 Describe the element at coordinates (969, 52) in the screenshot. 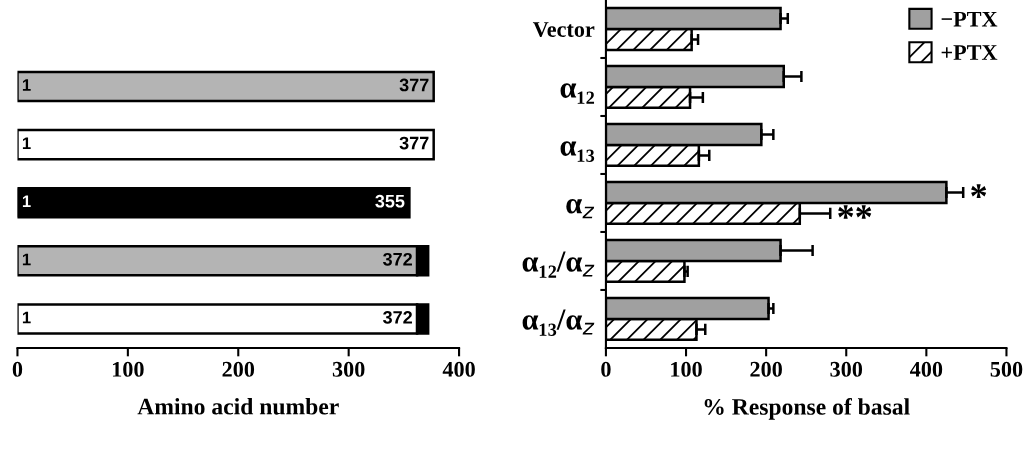

I see `legend-label: +PTX` at that location.